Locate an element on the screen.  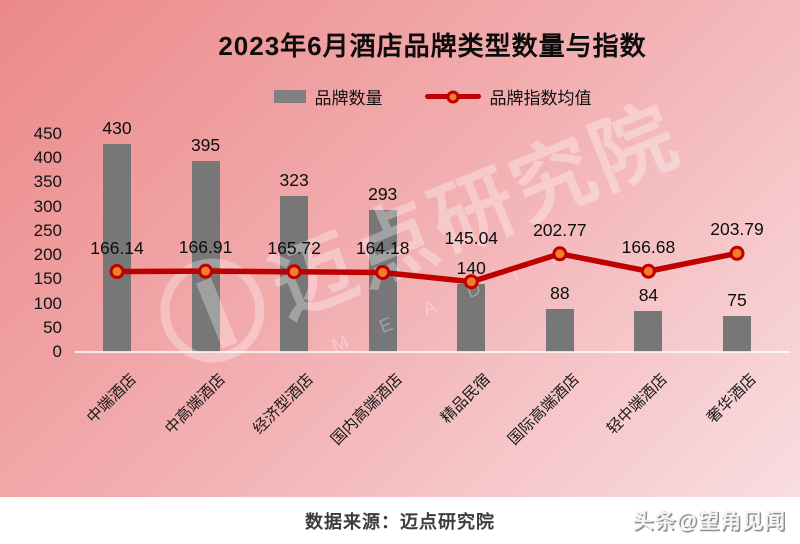
bar-series-swatch is located at coordinates (289, 96).